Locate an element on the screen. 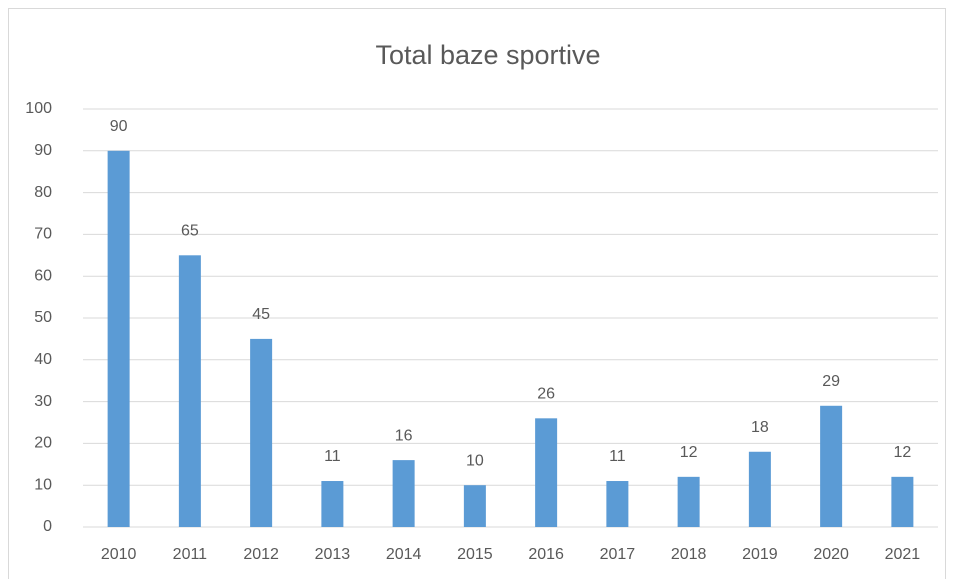 The width and height of the screenshot is (954, 579). x-tick-label: 2012 is located at coordinates (261, 554).